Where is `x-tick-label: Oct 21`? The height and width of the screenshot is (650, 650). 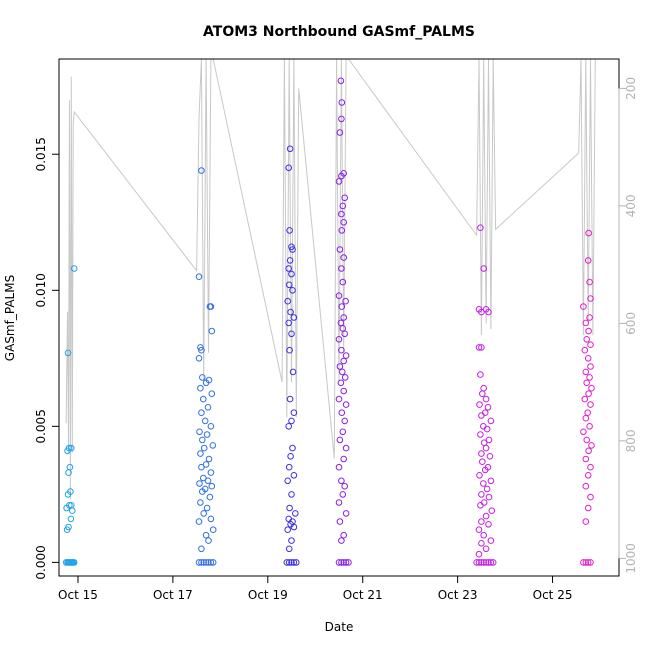 x-tick-label: Oct 21 is located at coordinates (363, 595).